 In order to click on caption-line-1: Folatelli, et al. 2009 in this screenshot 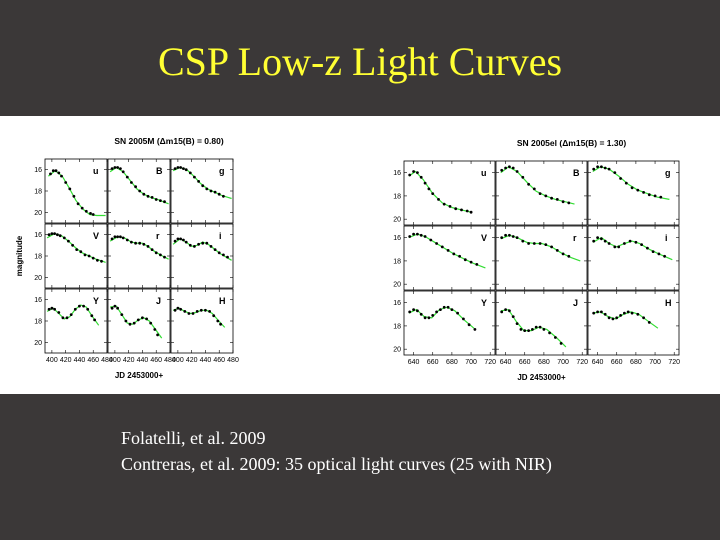, I will do `click(193, 438)`.